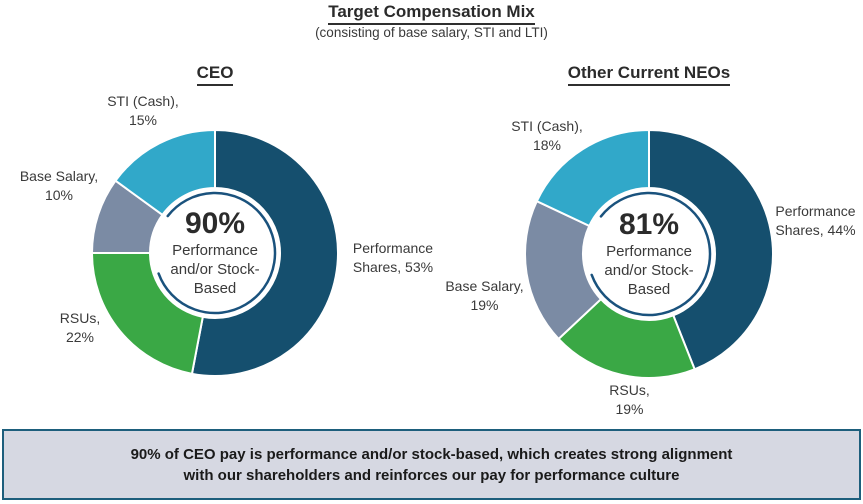  I want to click on center-open-ring-other-current-neos, so click(651, 254).